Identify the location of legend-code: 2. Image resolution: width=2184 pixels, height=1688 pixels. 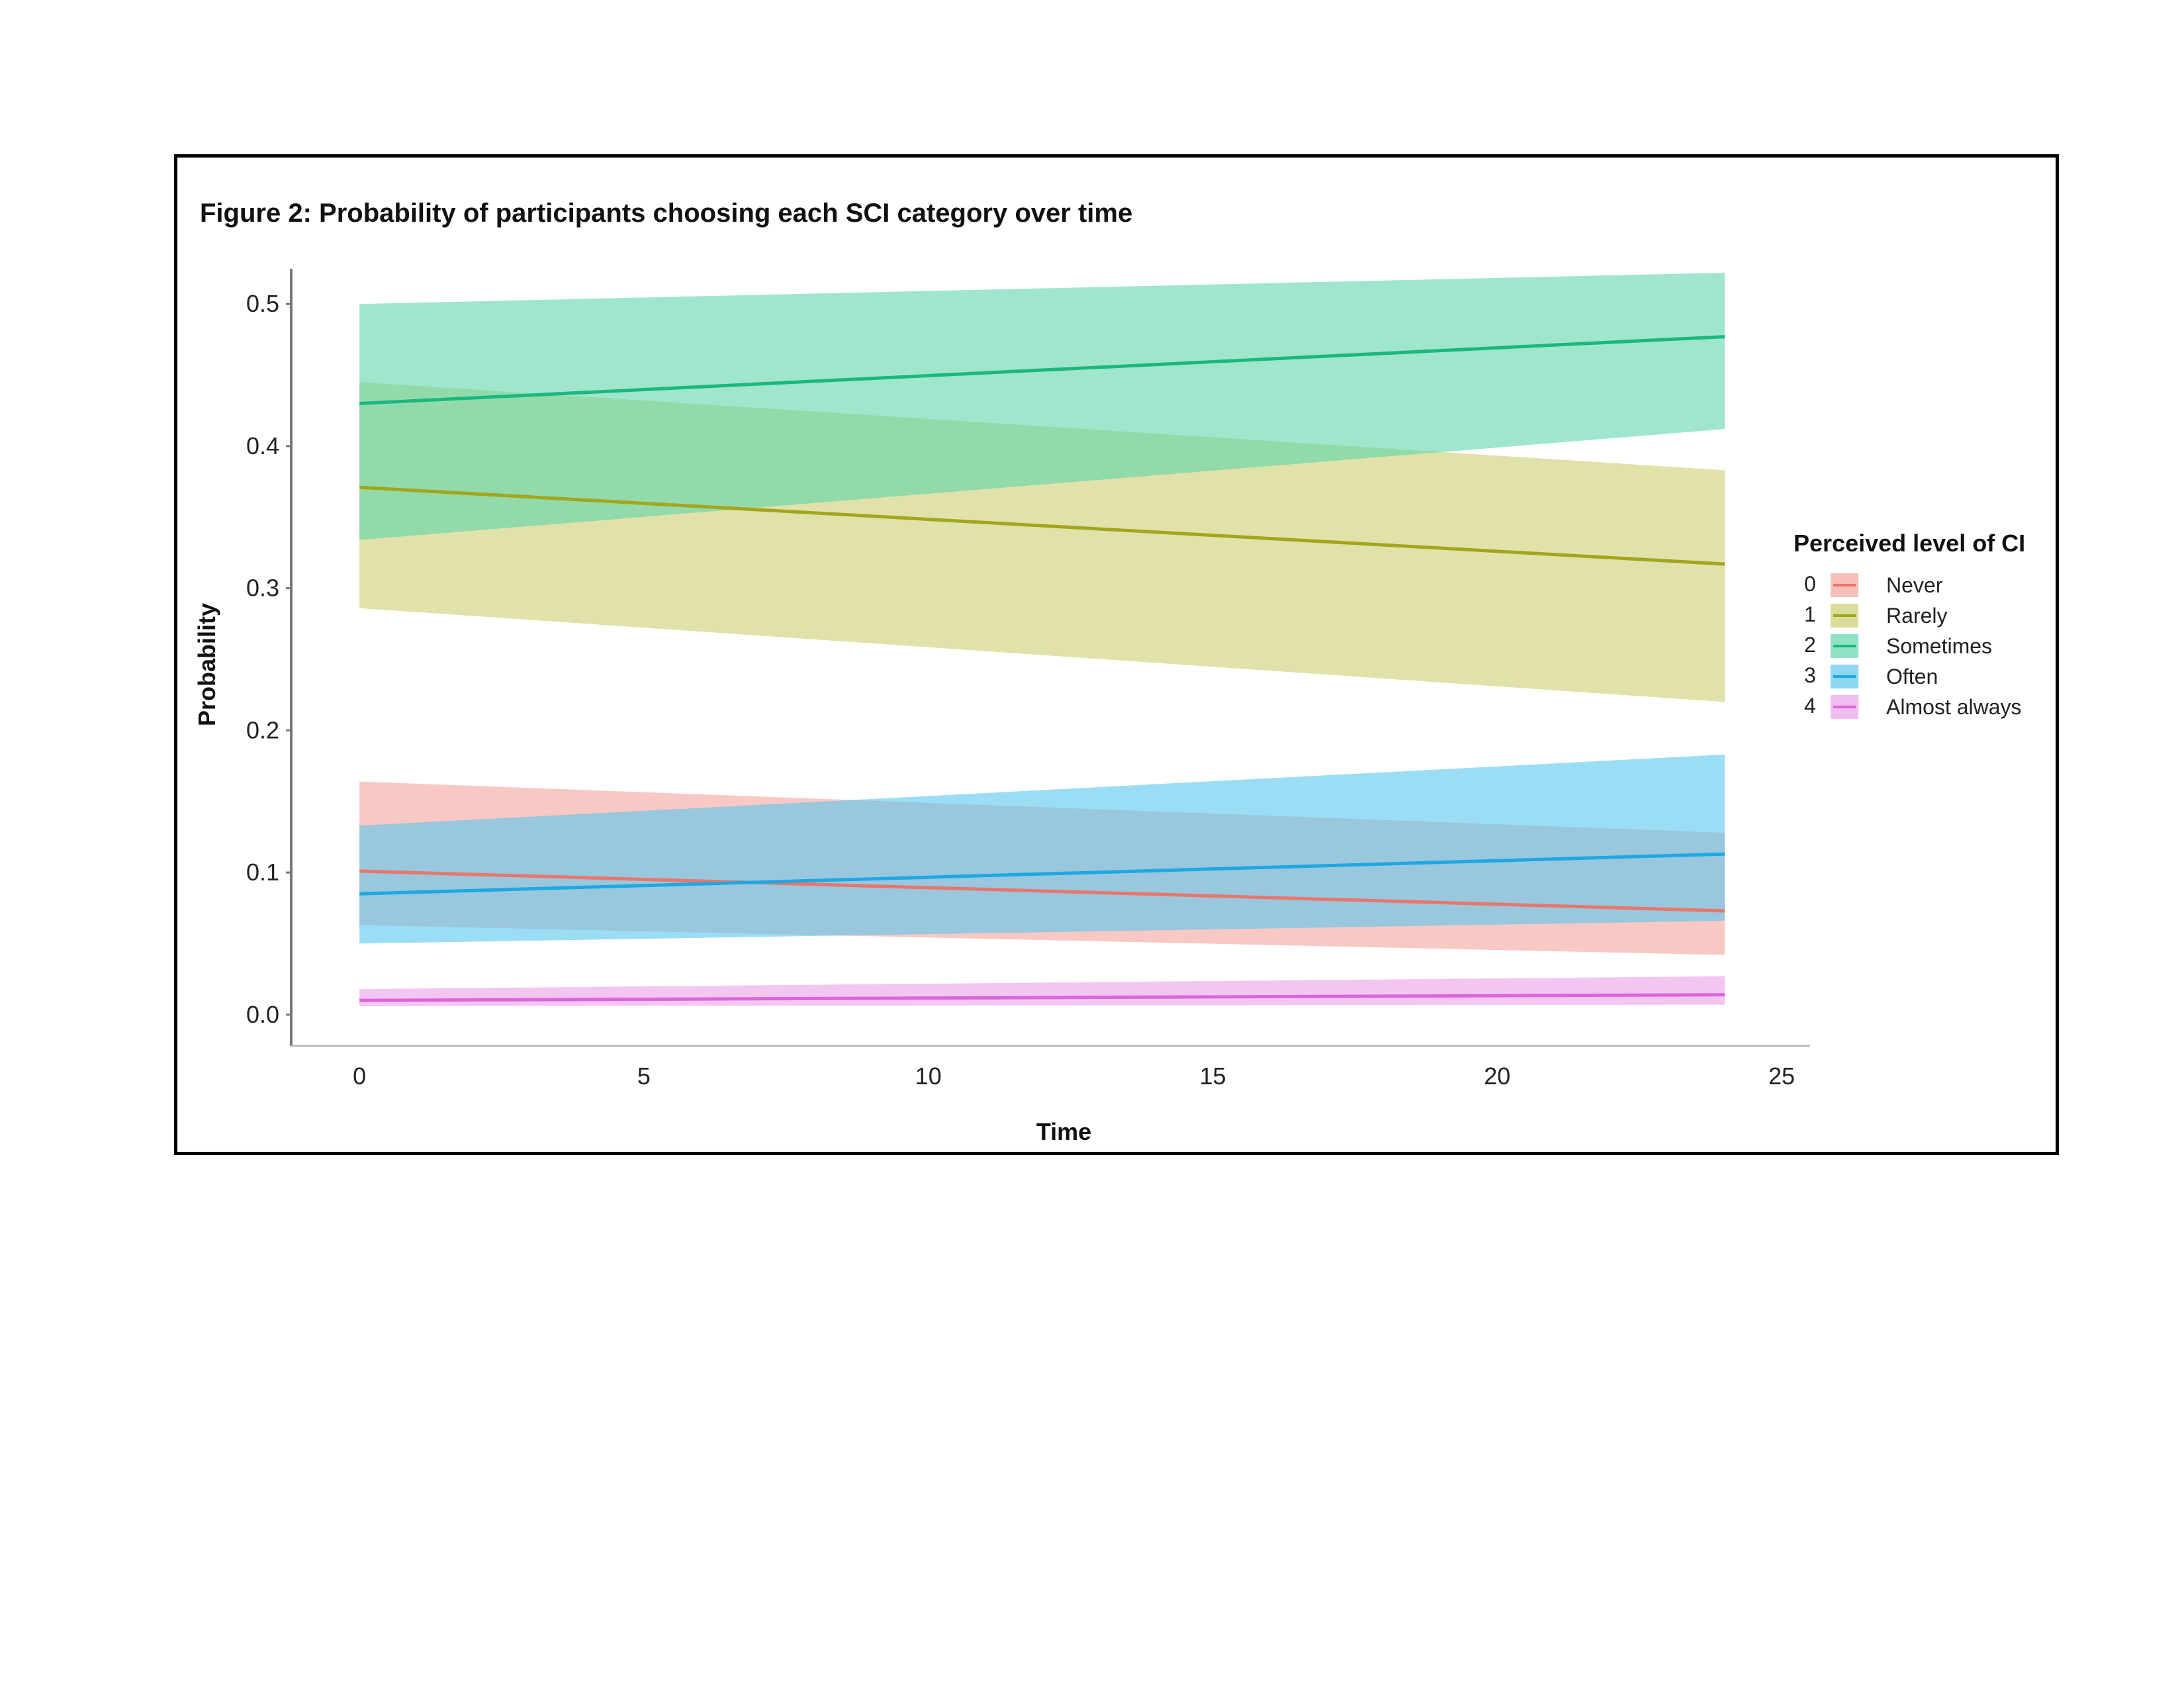
(1810, 645).